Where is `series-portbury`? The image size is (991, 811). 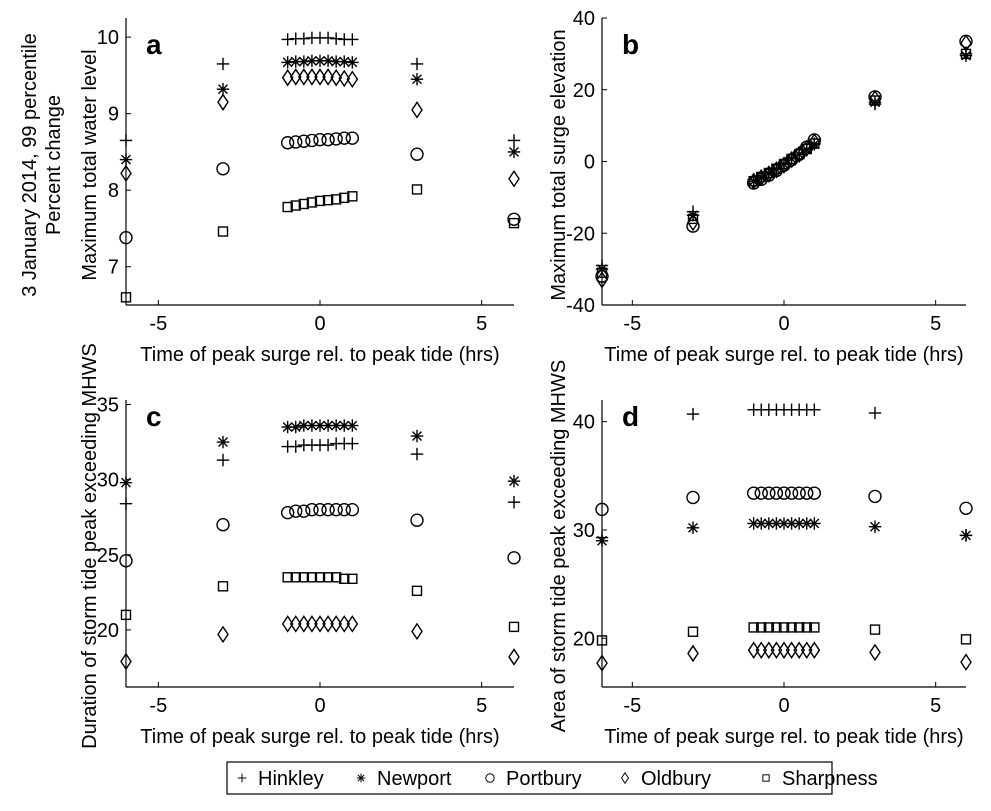
series-portbury is located at coordinates (320, 188).